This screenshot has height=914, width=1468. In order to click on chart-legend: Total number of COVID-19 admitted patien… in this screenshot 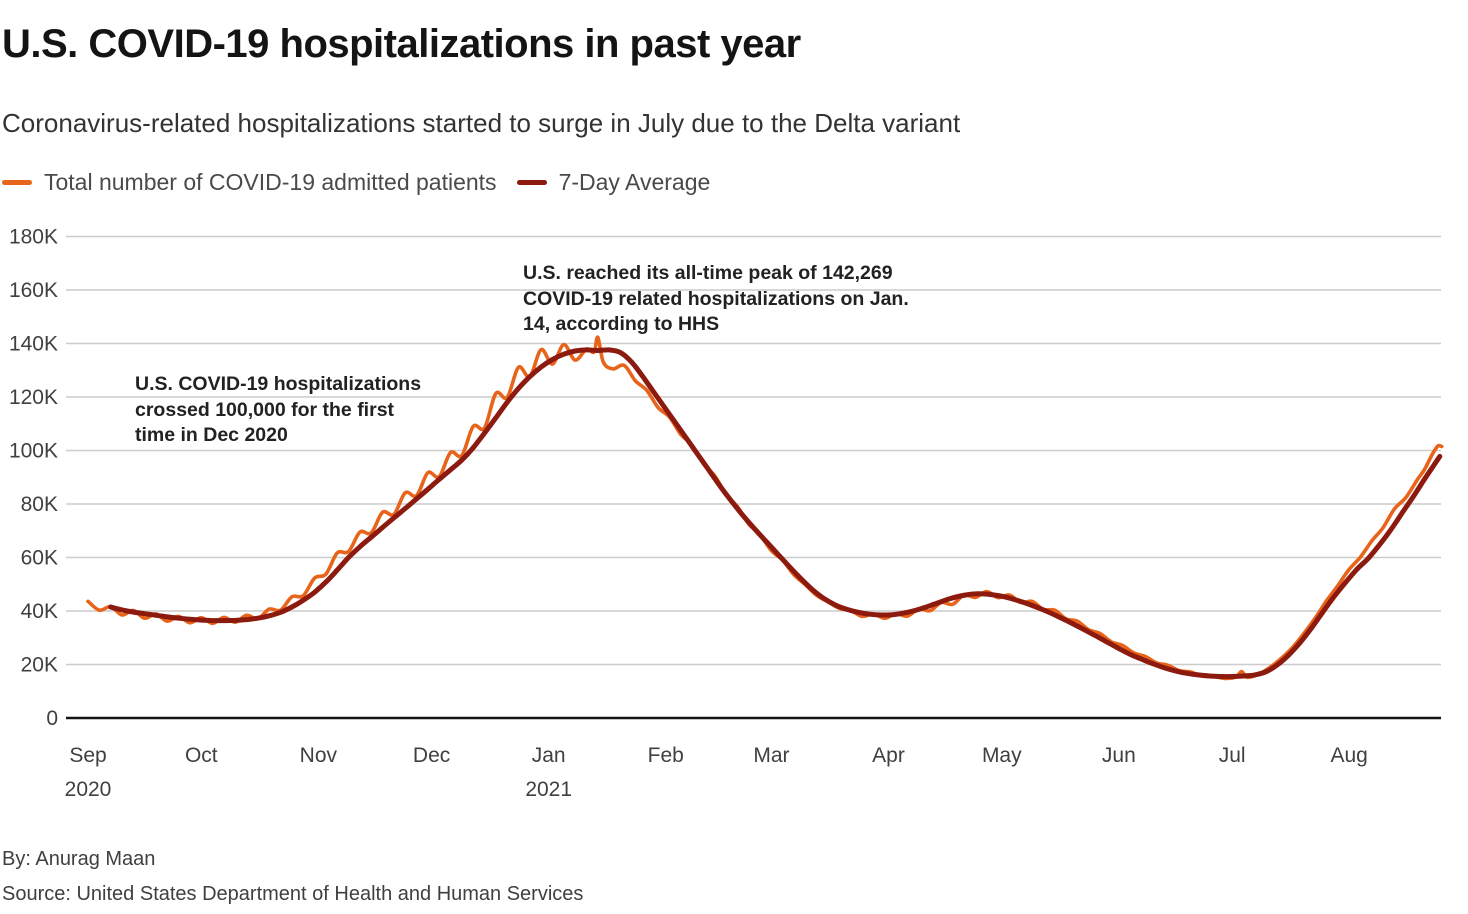, I will do `click(356, 182)`.